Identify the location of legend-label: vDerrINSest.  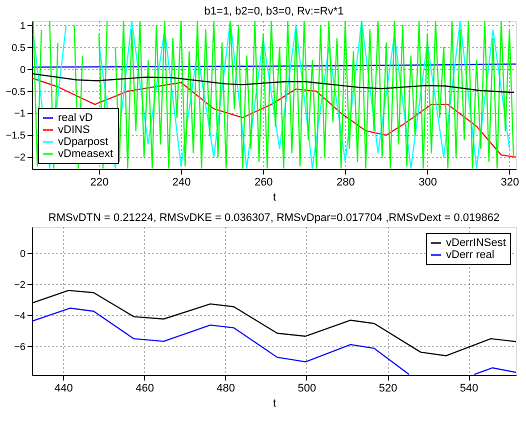
(476, 243).